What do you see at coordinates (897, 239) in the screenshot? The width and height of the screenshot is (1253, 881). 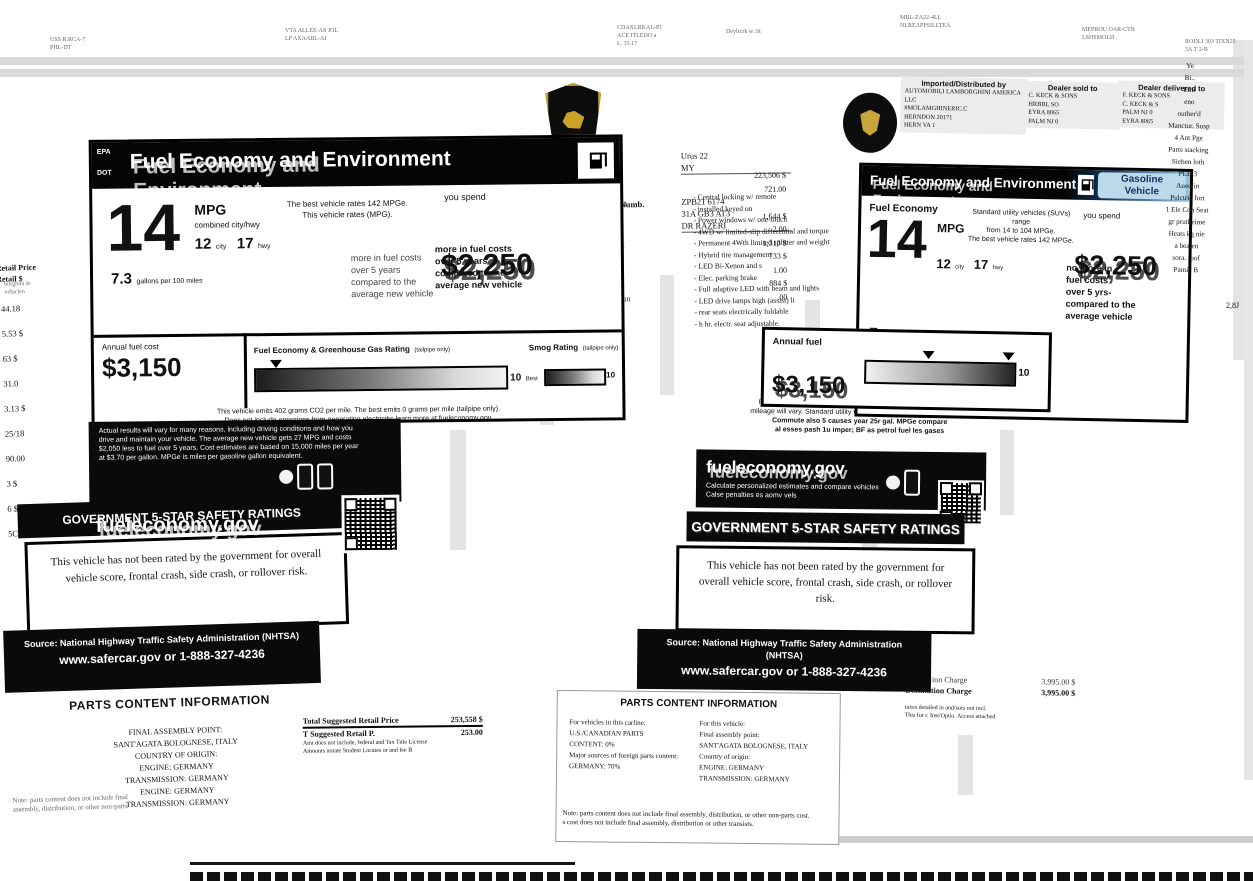 I see `mpg-combined-value-2: 14` at bounding box center [897, 239].